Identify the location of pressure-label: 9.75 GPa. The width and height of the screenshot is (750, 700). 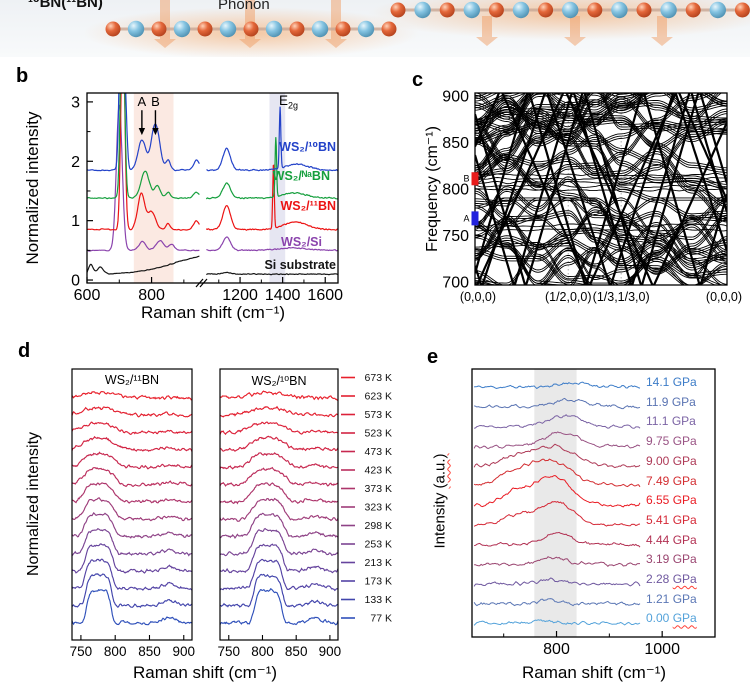
(671, 441).